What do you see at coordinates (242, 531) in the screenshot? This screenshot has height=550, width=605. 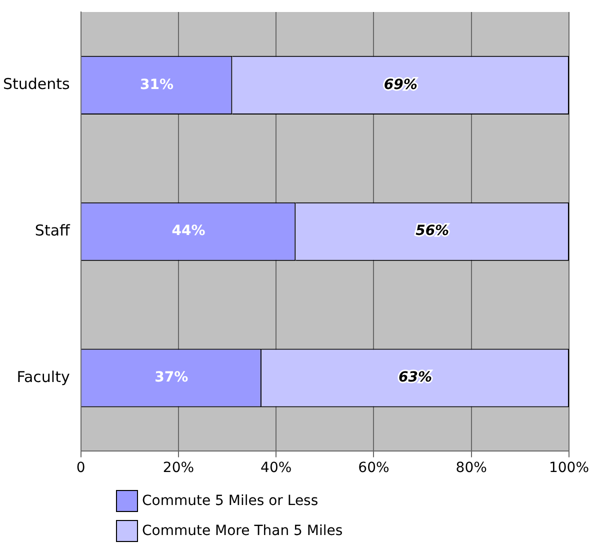 I see `legend-label: Commute More Than 5 Miles` at bounding box center [242, 531].